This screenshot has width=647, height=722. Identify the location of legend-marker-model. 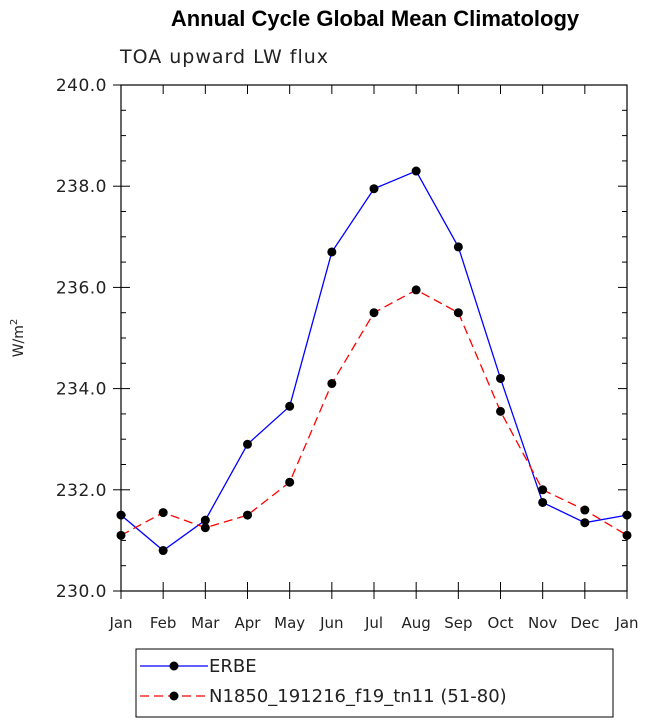
(174, 696).